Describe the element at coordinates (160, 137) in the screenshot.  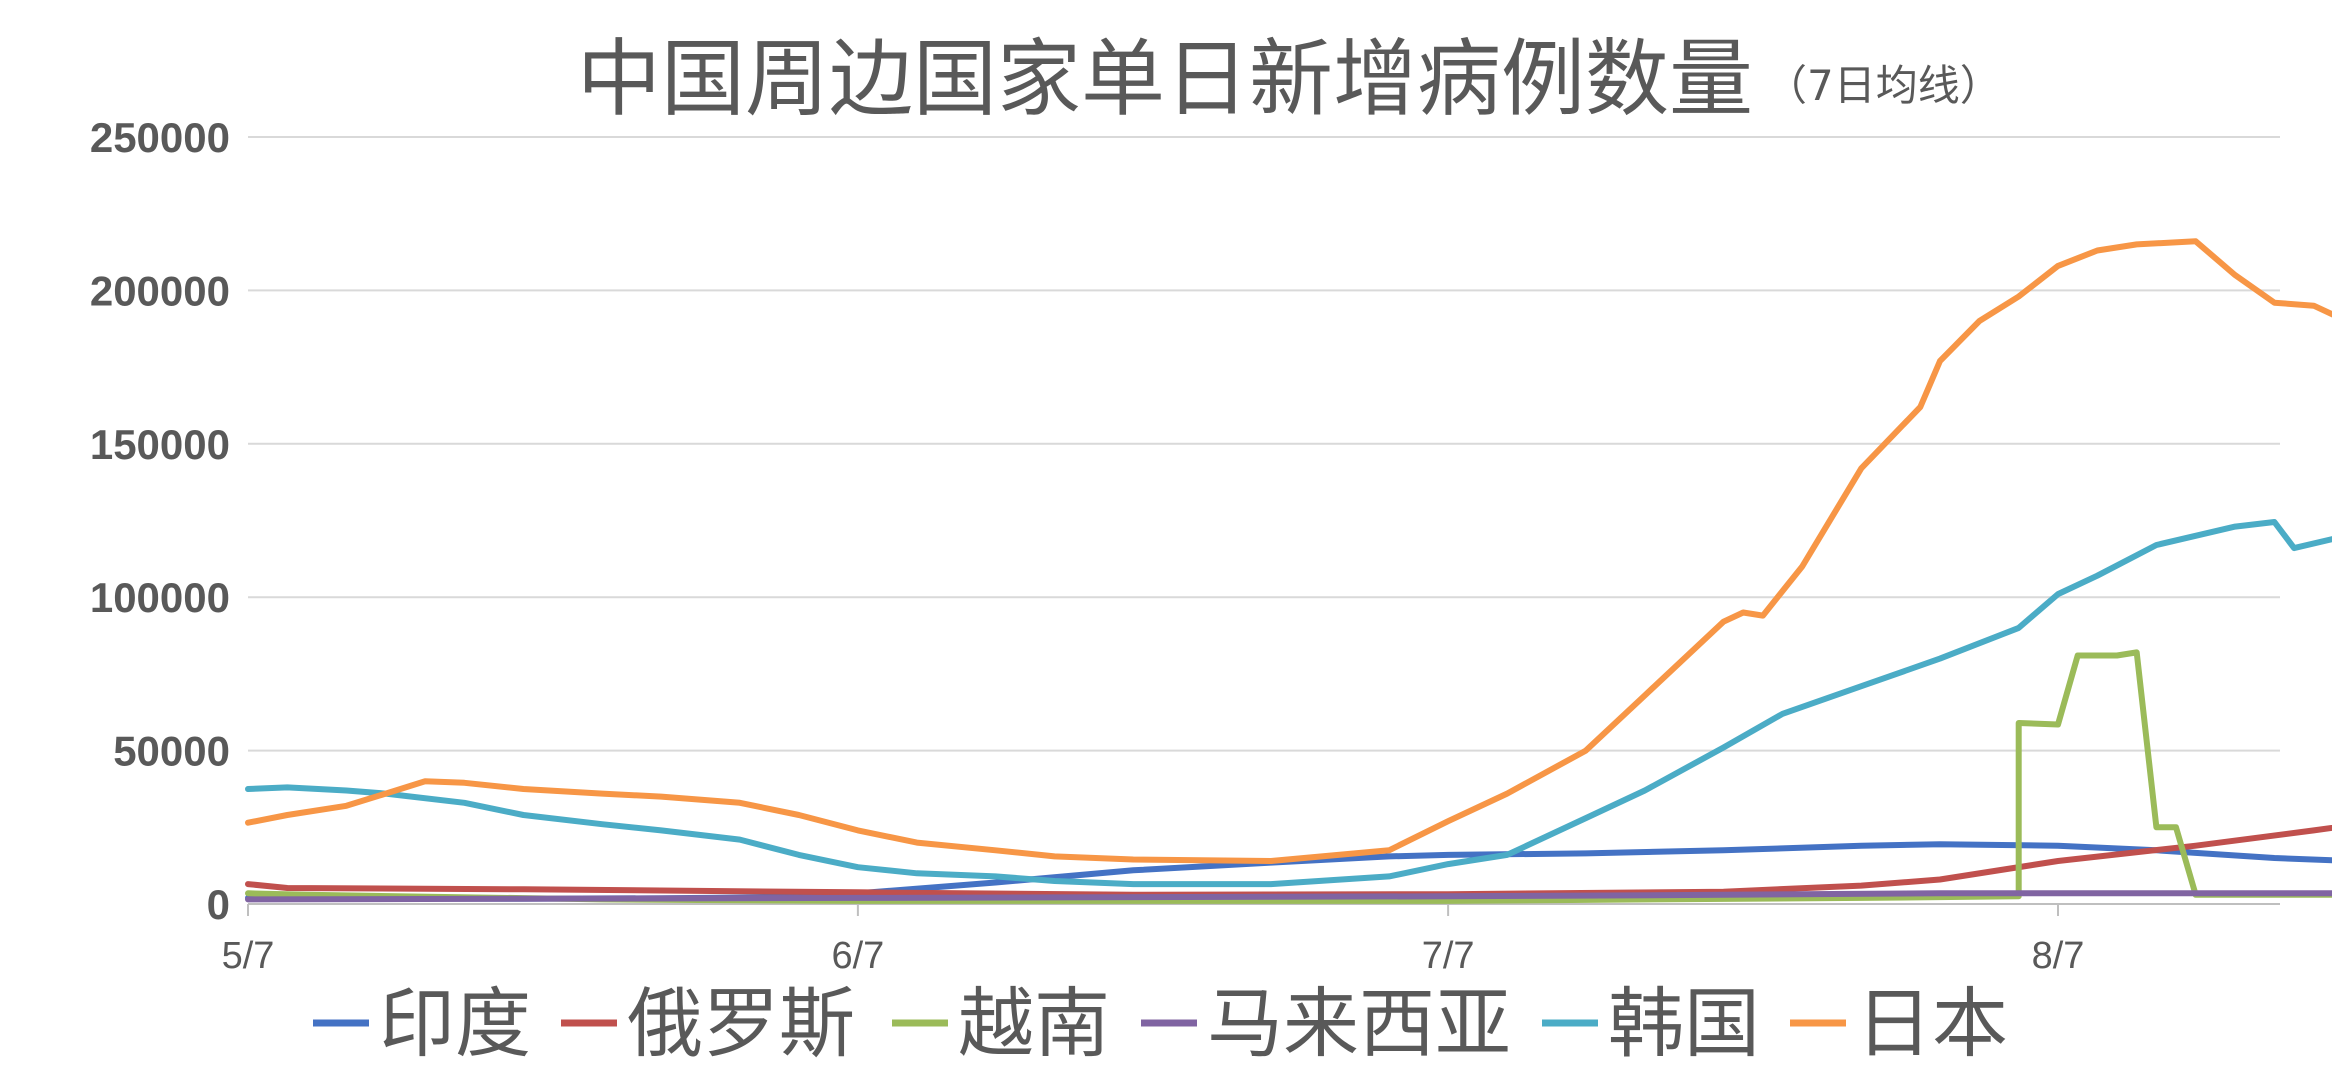
I see `y-tick-label: 250000` at that location.